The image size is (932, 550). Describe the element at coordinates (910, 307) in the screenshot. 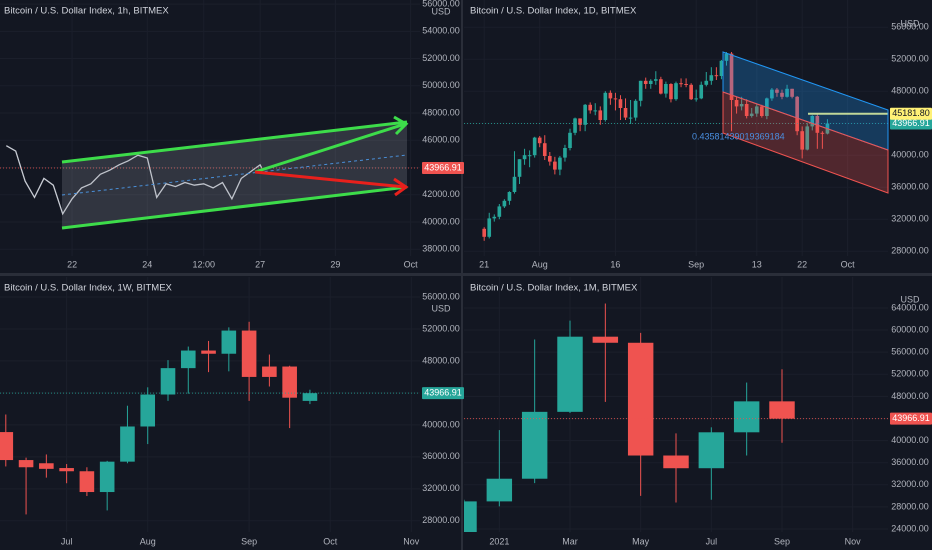

I see `y-tick-label: 64000.00` at that location.